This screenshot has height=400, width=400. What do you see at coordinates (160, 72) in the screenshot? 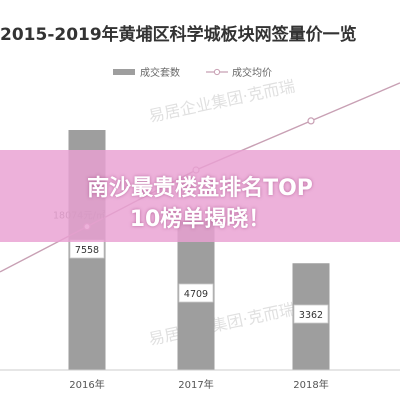
I see `legend-label-bar: 成交套数` at bounding box center [160, 72].